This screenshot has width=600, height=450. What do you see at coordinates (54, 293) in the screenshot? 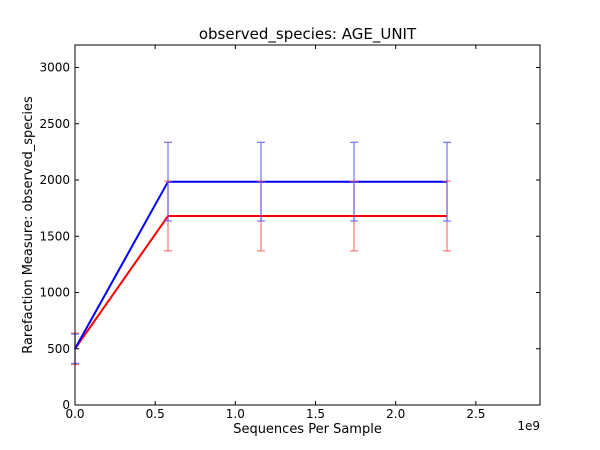
I see `y-tick-label: 1000` at bounding box center [54, 293].